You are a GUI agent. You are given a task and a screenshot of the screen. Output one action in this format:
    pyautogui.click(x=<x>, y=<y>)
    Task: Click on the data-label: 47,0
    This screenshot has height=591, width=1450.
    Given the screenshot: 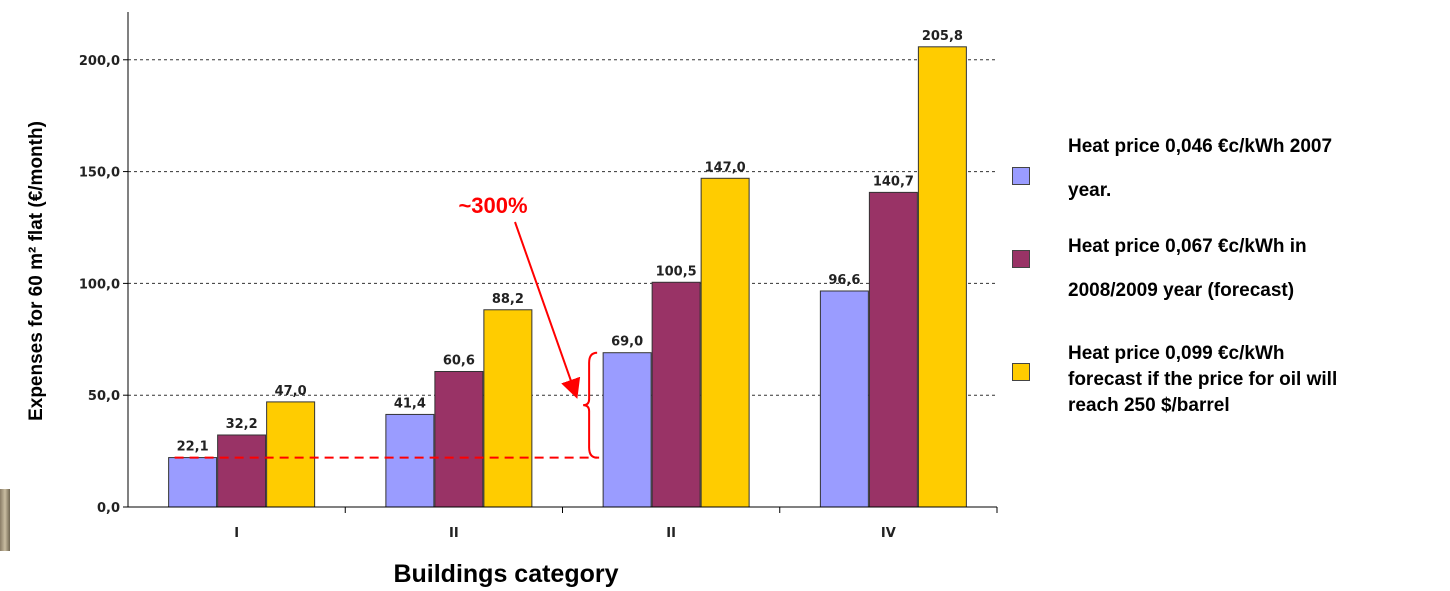 What is the action you would take?
    pyautogui.click(x=291, y=391)
    